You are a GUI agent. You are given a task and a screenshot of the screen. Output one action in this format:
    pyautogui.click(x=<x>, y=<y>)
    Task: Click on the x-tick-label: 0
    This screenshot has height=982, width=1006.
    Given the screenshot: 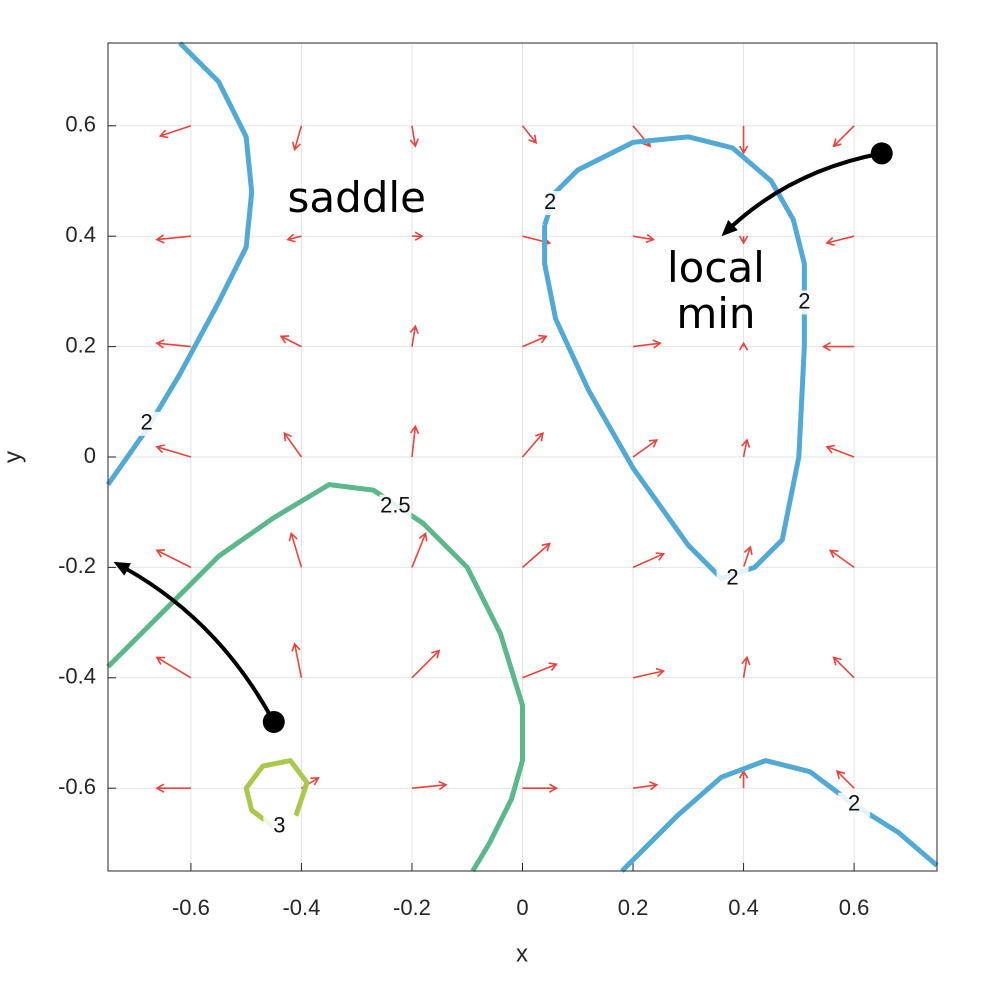 What is the action you would take?
    pyautogui.click(x=522, y=907)
    